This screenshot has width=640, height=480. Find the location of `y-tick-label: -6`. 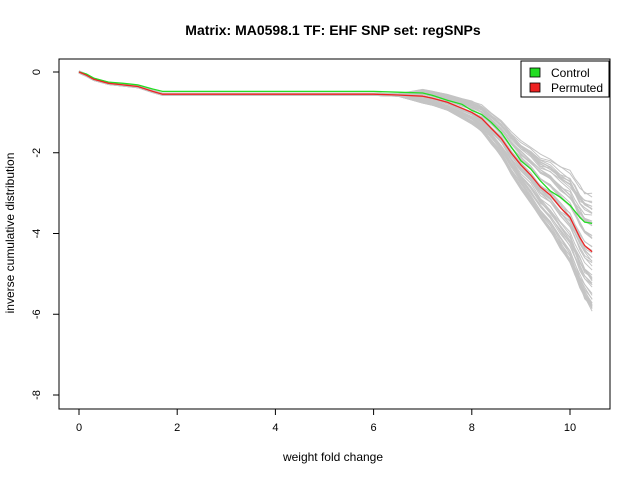

y-tick-label: -6 is located at coordinates (37, 314).